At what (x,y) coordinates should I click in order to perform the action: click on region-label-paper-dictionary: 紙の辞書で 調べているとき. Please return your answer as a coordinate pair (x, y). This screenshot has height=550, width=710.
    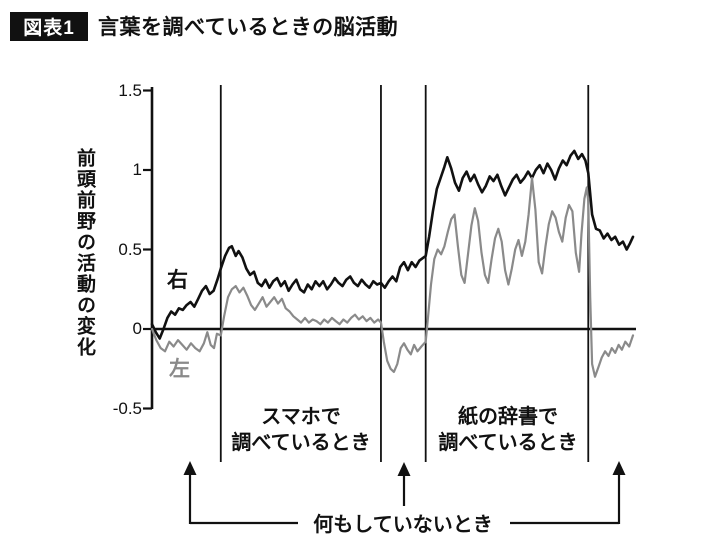
    Looking at the image, I should click on (508, 430).